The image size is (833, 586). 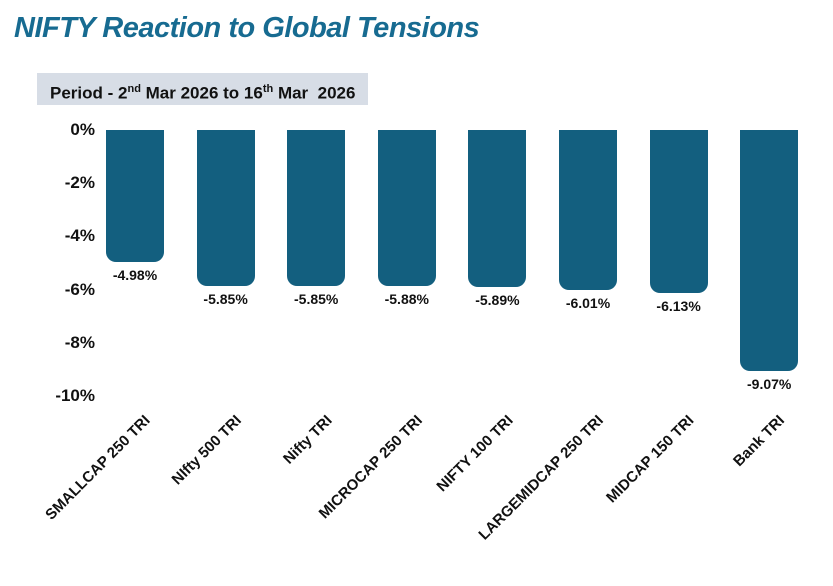 I want to click on bar-value-label: -4.98%, so click(x=135, y=275).